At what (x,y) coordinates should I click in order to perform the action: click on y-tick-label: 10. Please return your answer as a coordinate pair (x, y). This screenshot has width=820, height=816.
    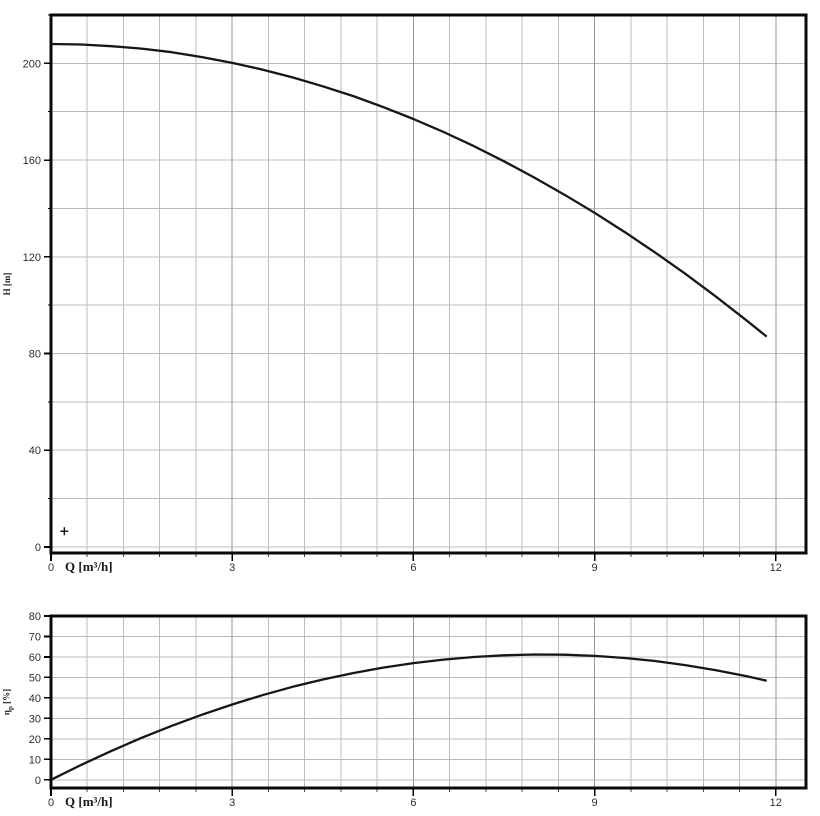
    Looking at the image, I should click on (35, 760).